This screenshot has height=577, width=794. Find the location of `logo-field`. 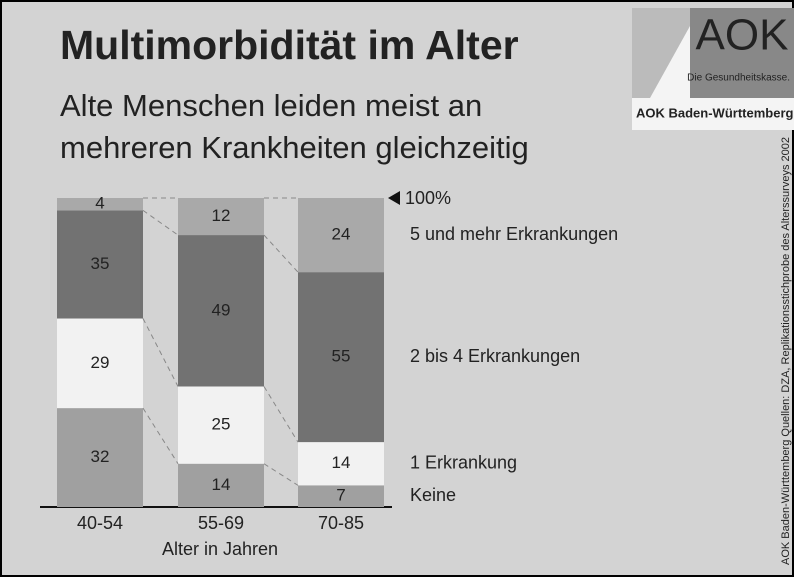

logo-field is located at coordinates (742, 53).